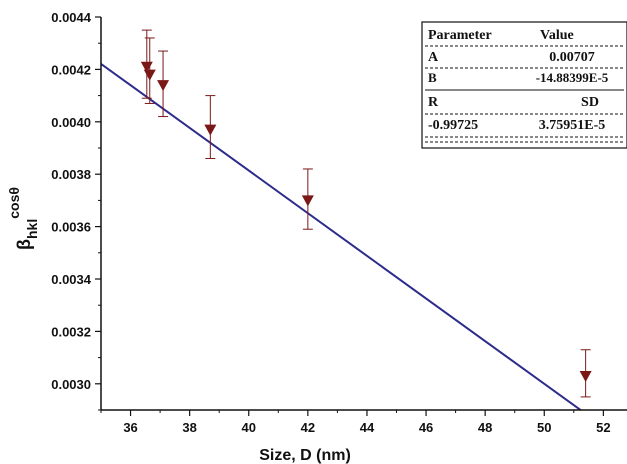 Image resolution: width=627 pixels, height=464 pixels. I want to click on y-axis-title-sub: hkl, so click(32, 229).